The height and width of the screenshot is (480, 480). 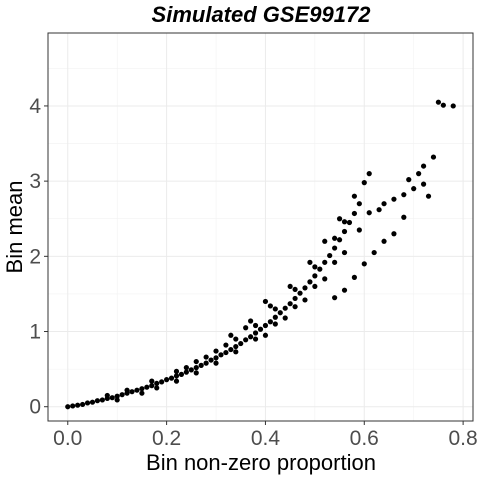 What do you see at coordinates (14, 227) in the screenshot?
I see `y-axis-label: Bin mean` at bounding box center [14, 227].